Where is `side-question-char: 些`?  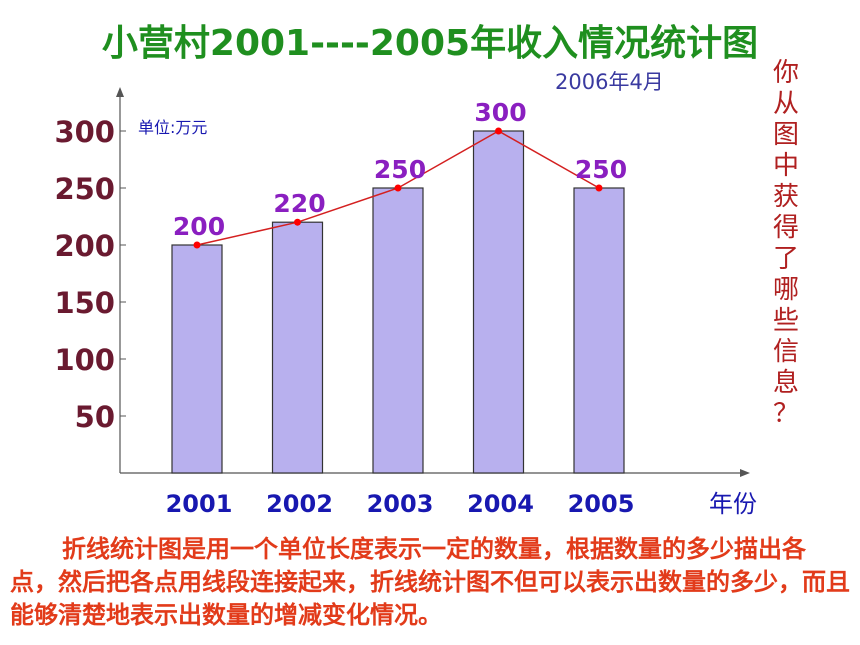
side-question-char: 些 is located at coordinates (785, 321).